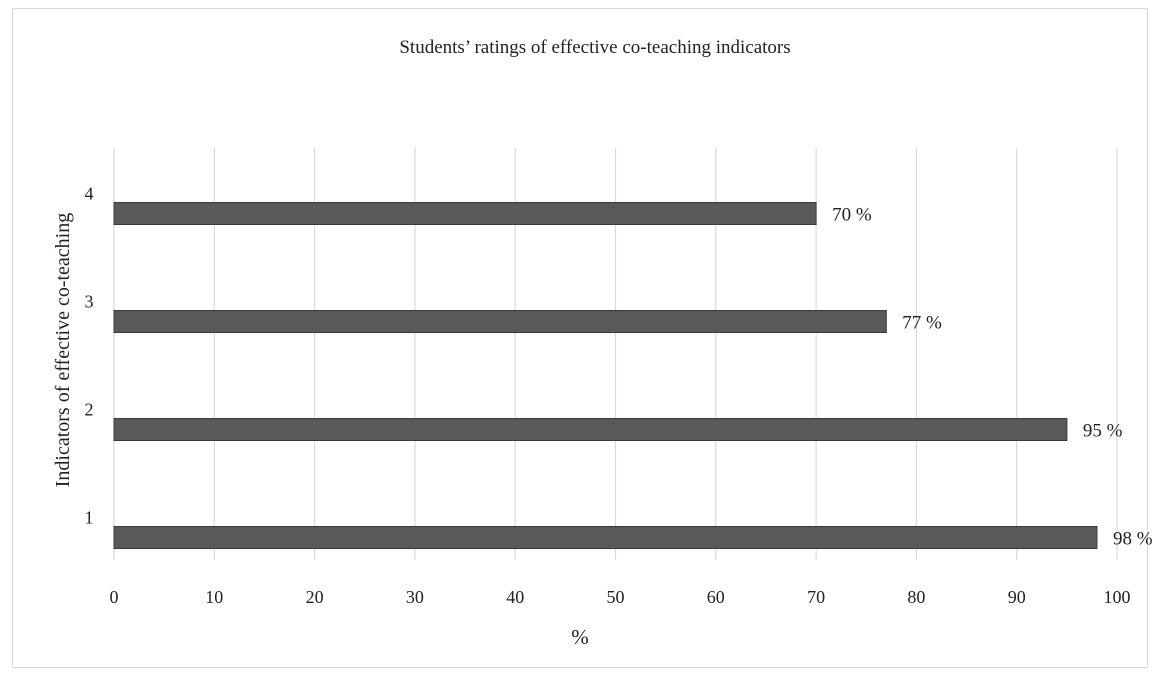 Image resolution: width=1154 pixels, height=679 pixels. I want to click on x-tick-label: 20, so click(315, 597).